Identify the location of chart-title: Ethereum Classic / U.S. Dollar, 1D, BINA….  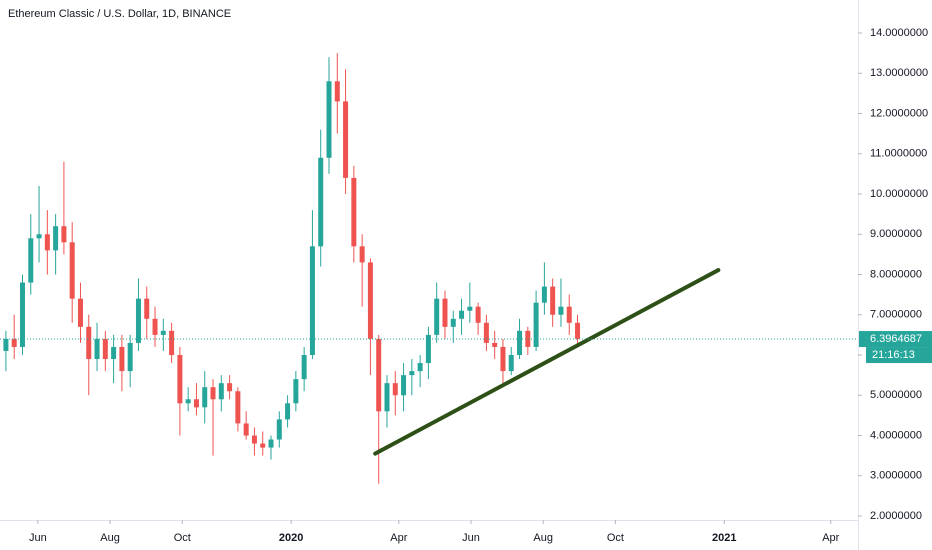
(119, 14).